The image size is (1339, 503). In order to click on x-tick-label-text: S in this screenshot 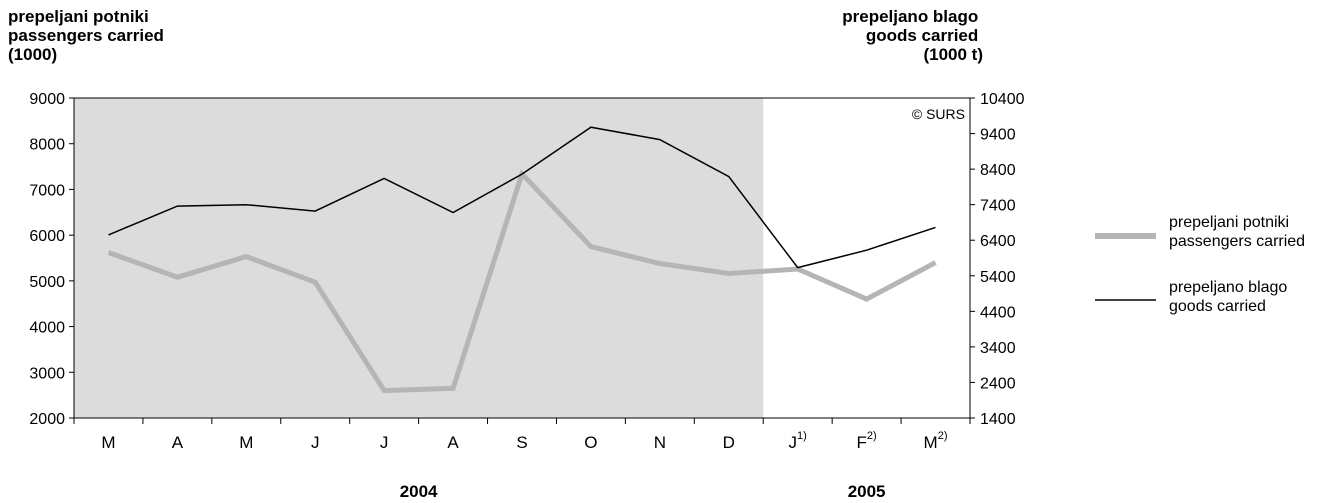, I will do `click(521, 442)`.